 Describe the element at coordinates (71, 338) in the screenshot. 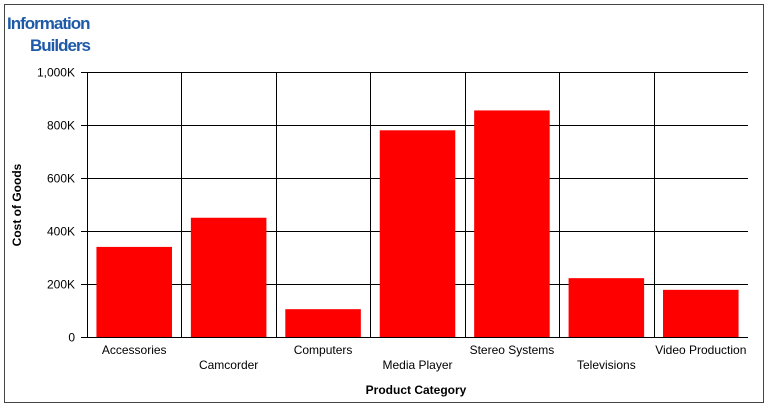

I see `y-tick-label: 0` at that location.